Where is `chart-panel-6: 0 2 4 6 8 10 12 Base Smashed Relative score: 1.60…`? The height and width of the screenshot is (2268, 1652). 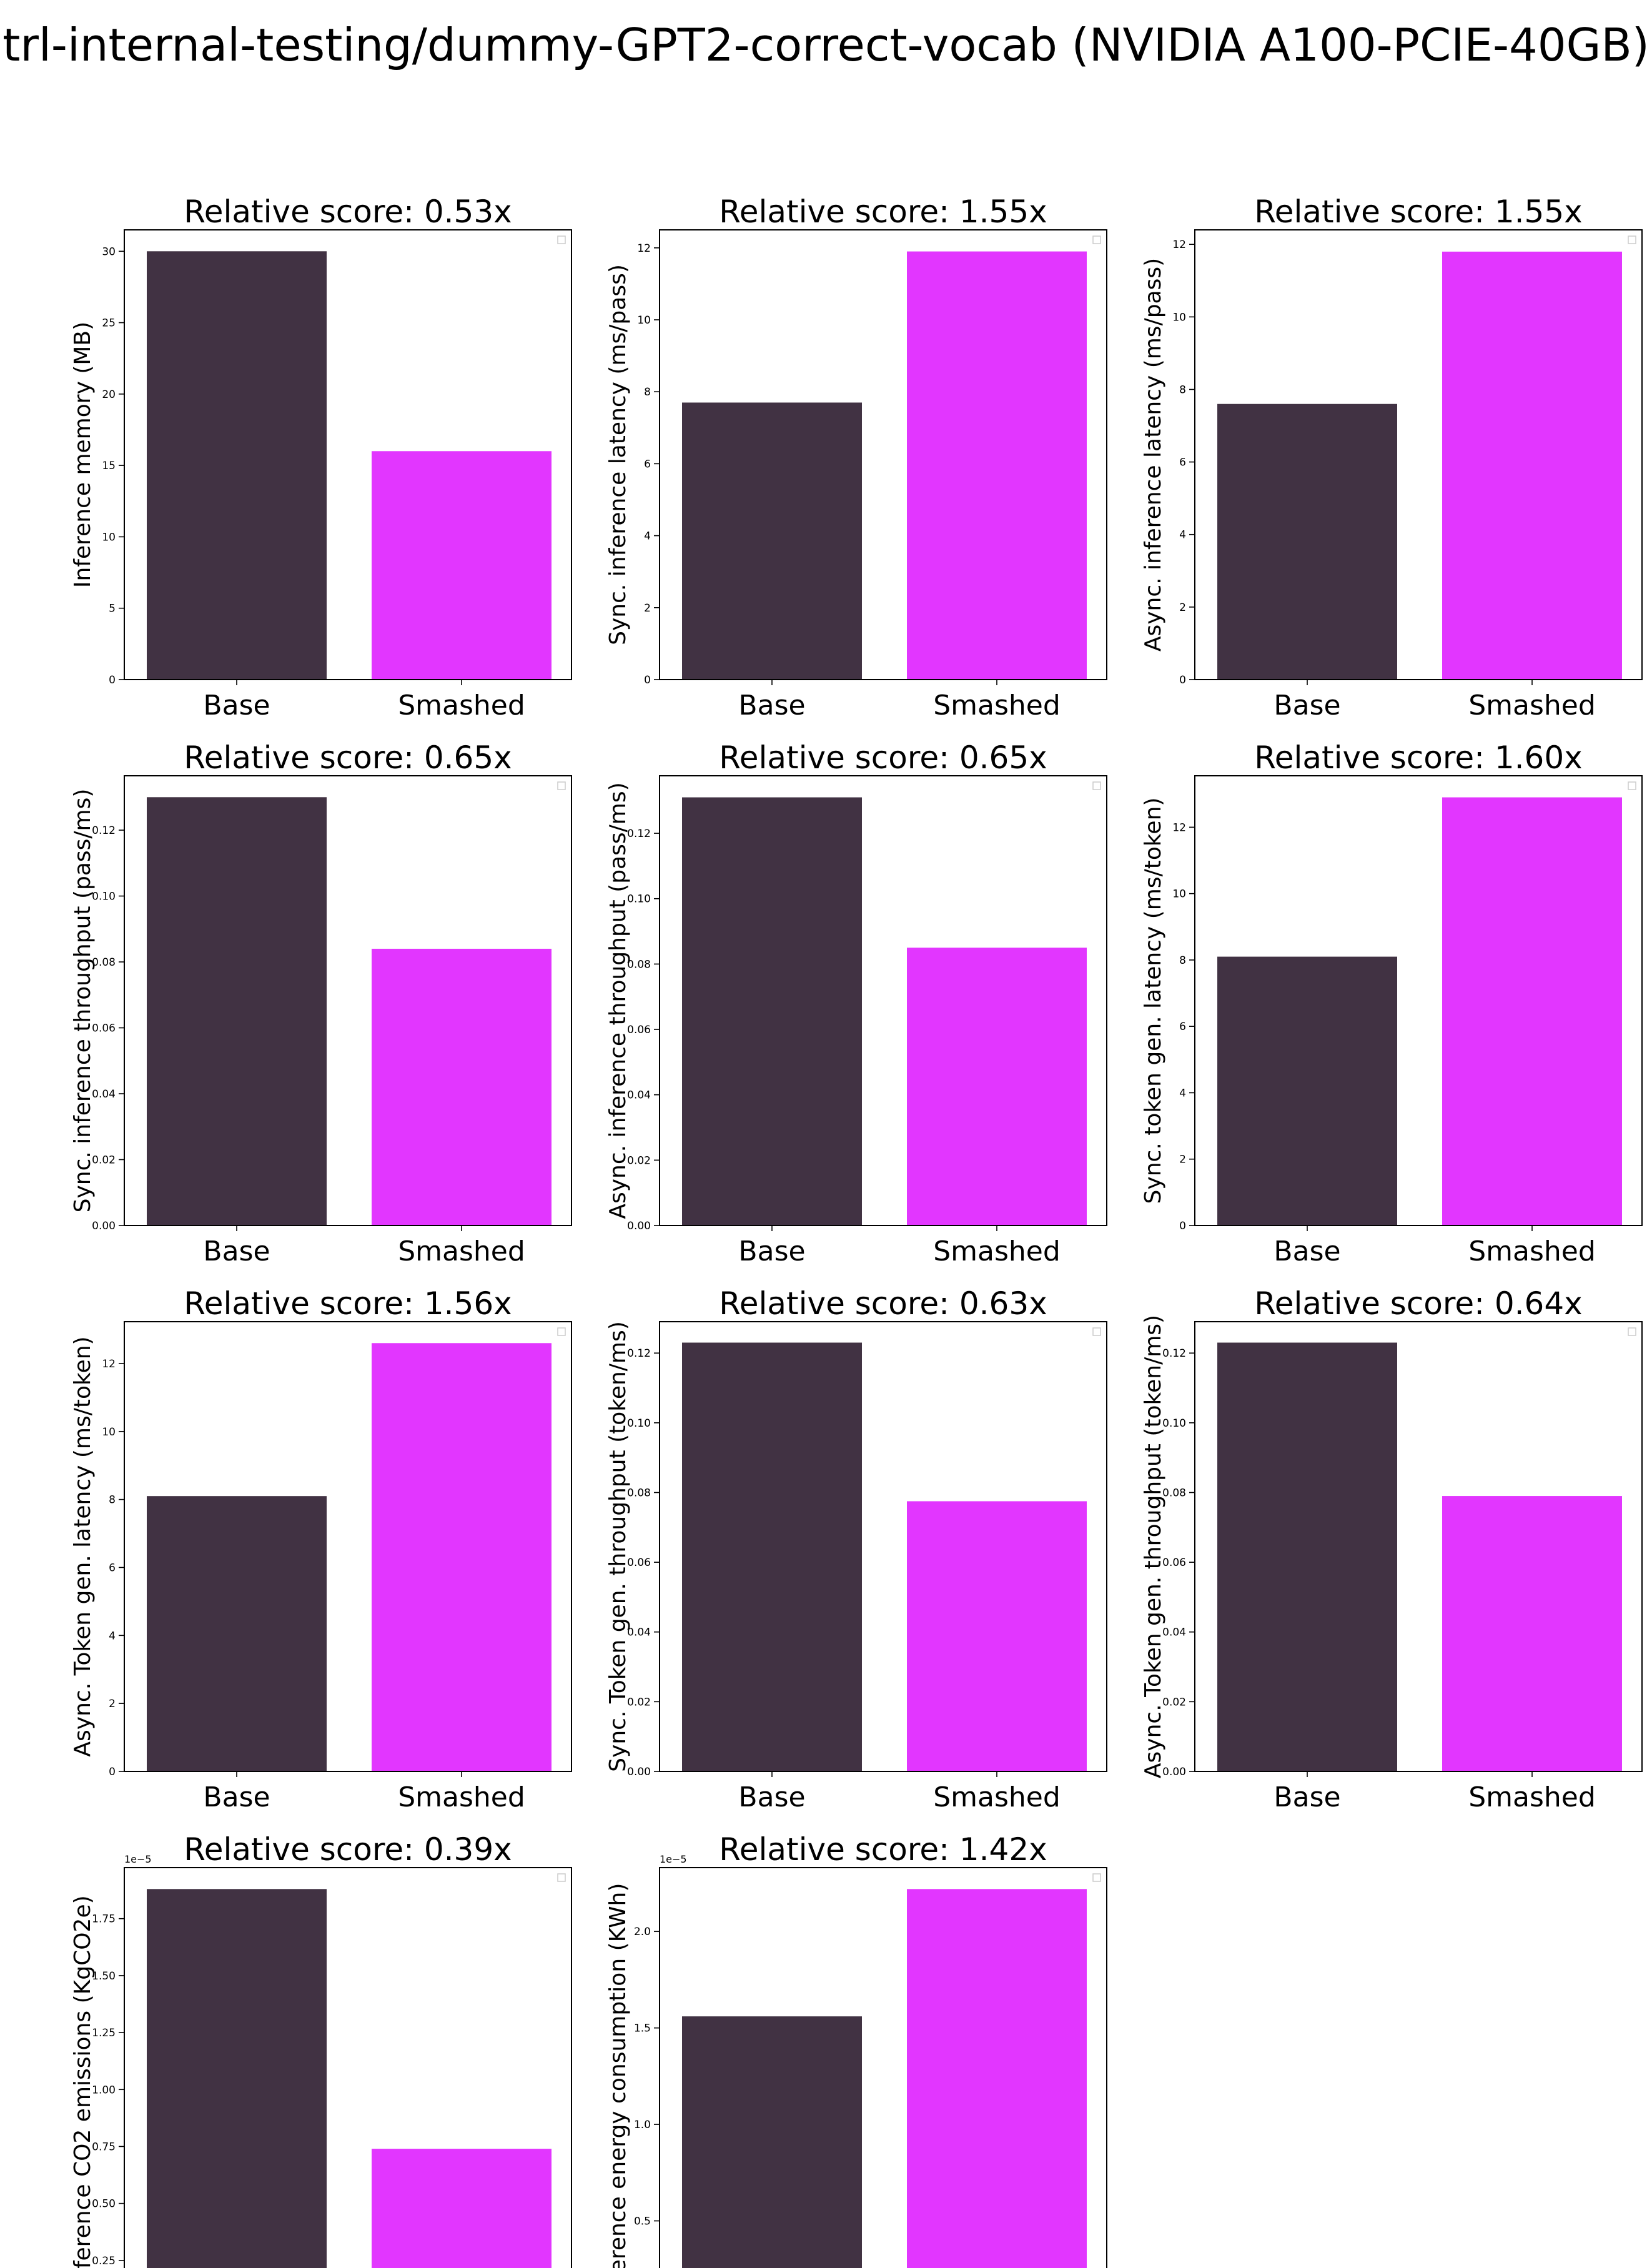
chart-panel-6: 0 2 4 6 8 10 12 Base Smashed Relative score: 1.60… is located at coordinates (1391, 1003).